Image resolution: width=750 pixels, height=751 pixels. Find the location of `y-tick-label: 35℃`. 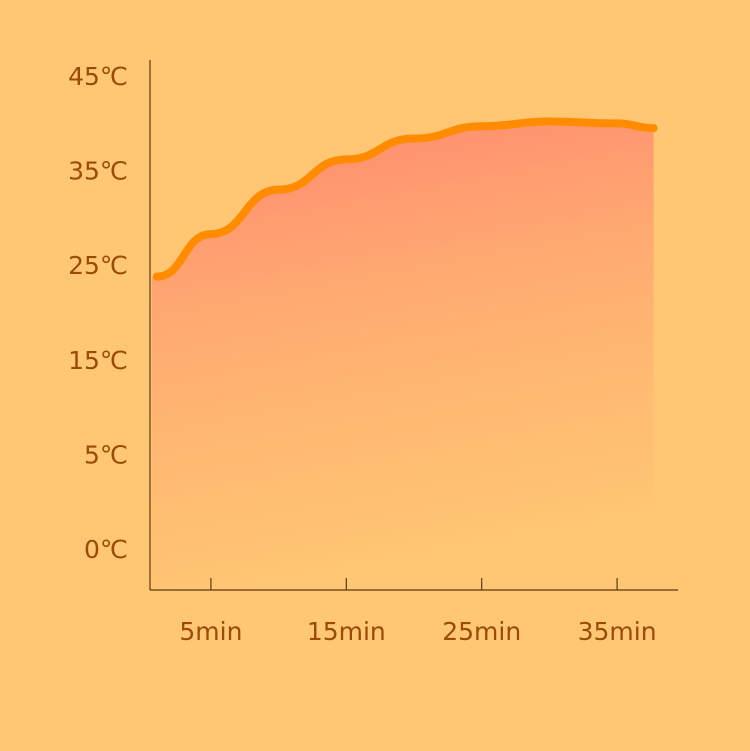

y-tick-label: 35℃ is located at coordinates (98, 171).